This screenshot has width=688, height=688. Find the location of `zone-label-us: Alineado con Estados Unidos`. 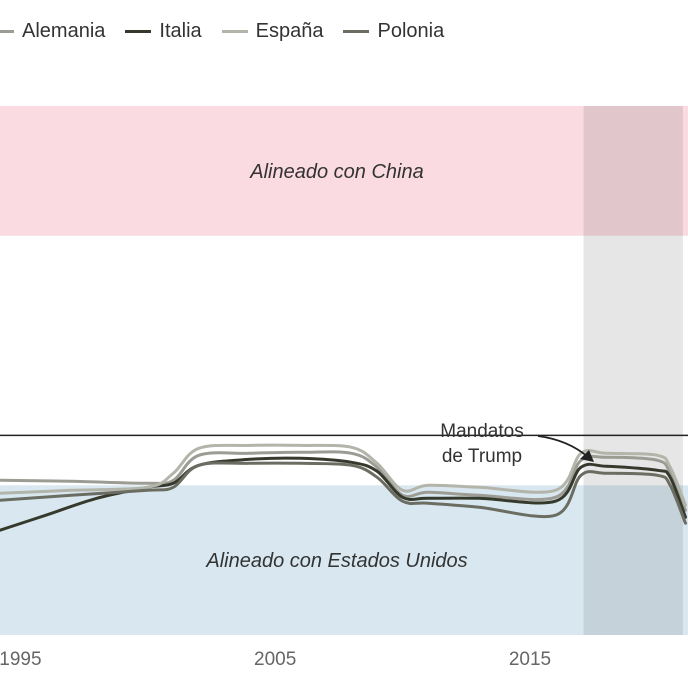

zone-label-us: Alineado con Estados Unidos is located at coordinates (336, 561).